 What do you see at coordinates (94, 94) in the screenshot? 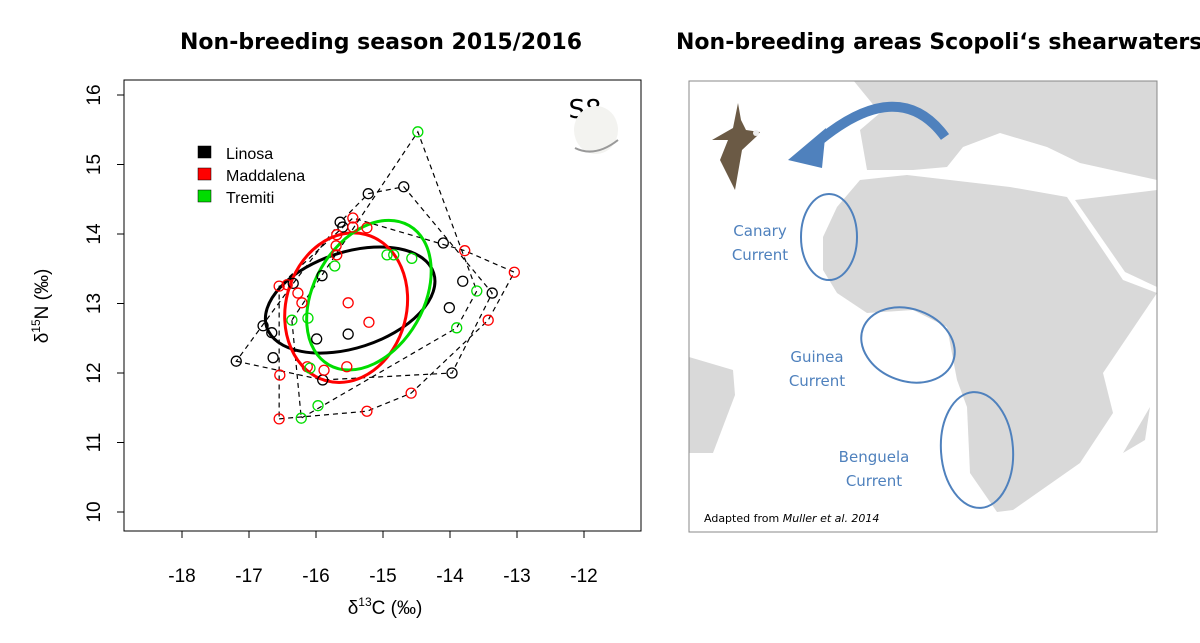
I see `y-tick-label: 16` at bounding box center [94, 94].